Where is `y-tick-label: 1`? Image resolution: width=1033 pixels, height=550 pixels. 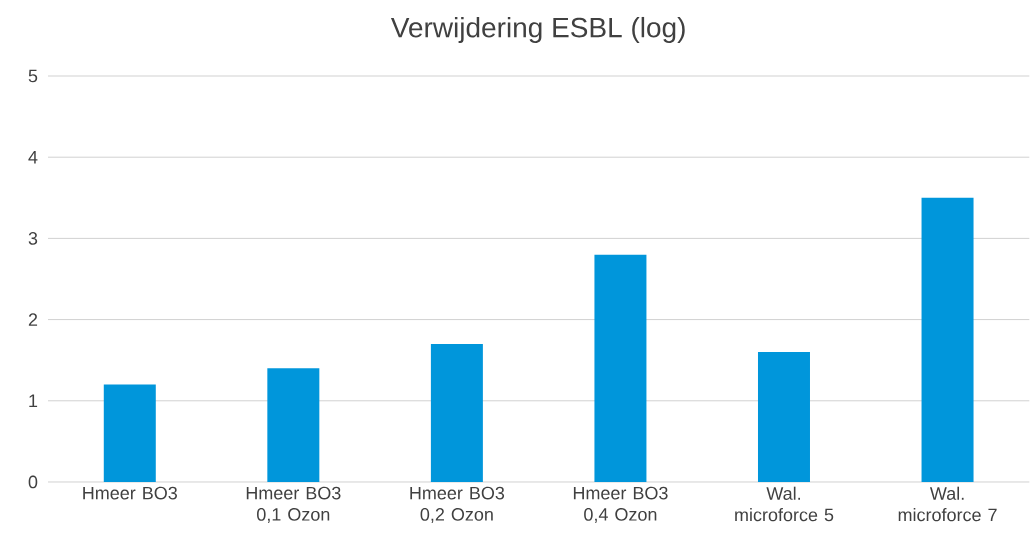 y-tick-label: 1 is located at coordinates (33, 400).